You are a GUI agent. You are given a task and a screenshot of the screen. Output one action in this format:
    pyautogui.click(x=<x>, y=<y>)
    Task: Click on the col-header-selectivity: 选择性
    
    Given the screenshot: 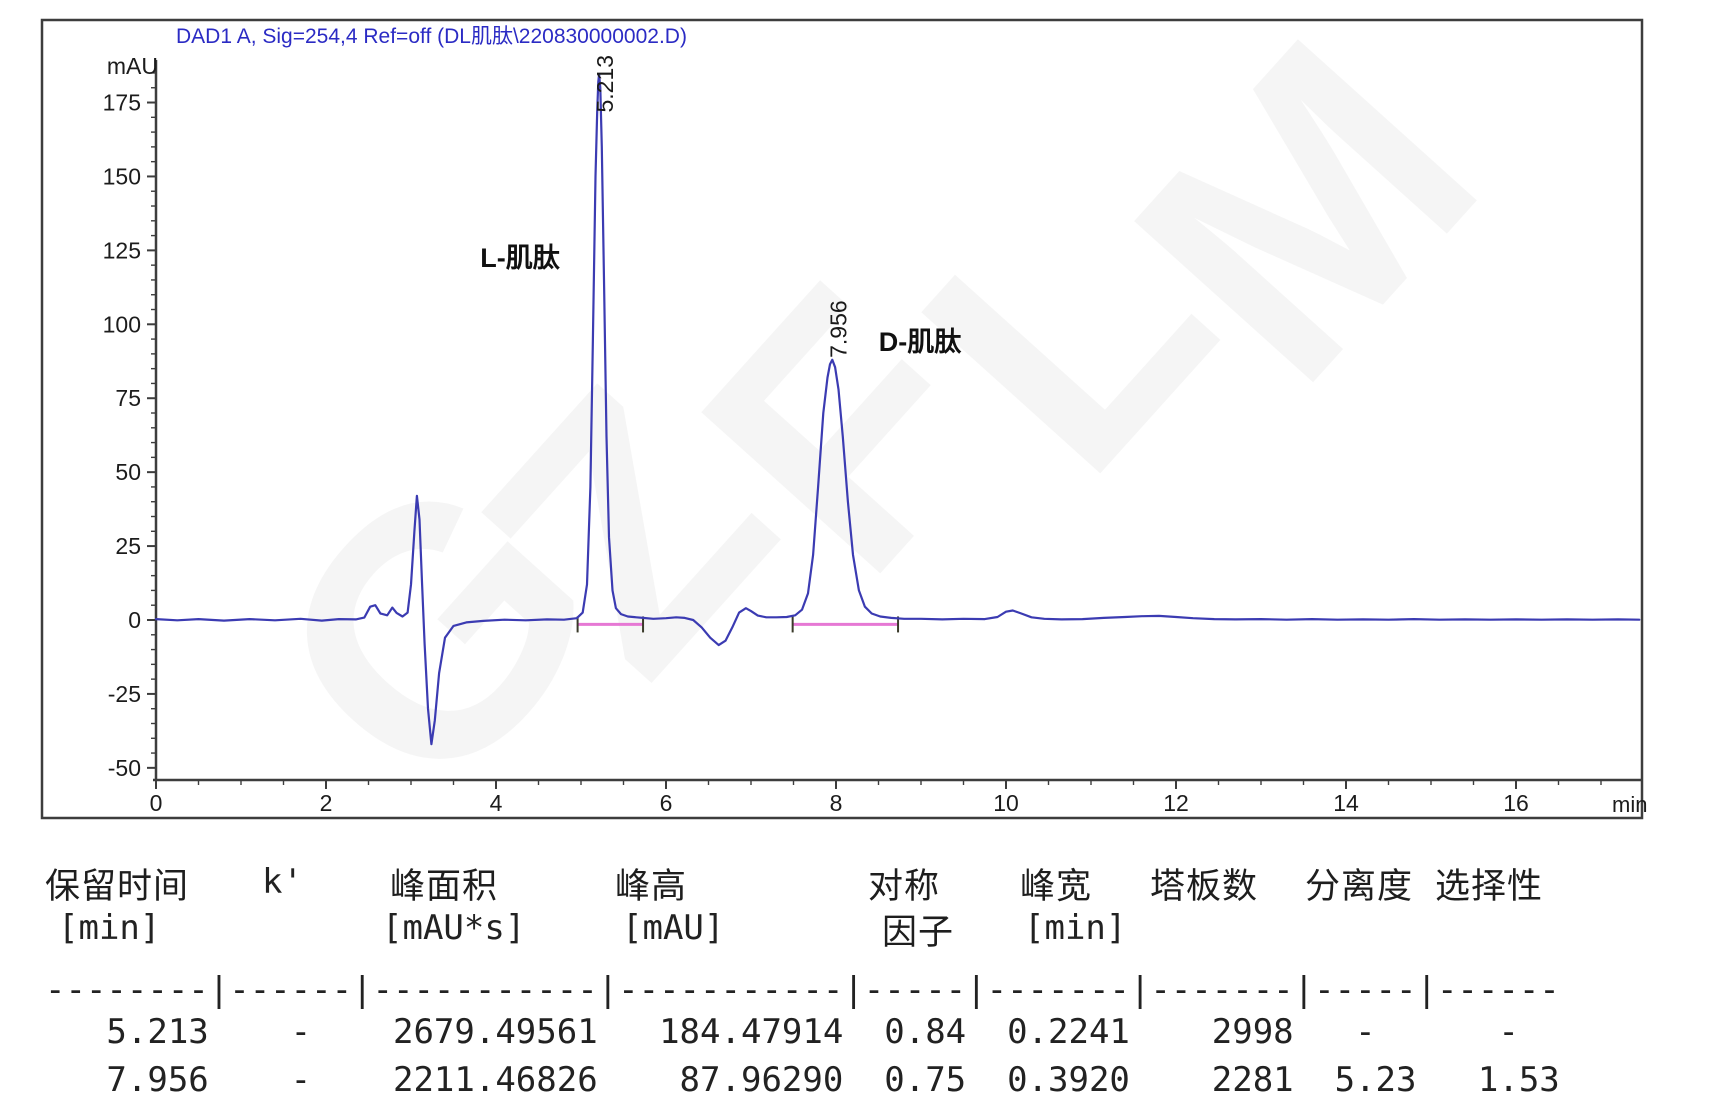 What is the action you would take?
    pyautogui.click(x=1489, y=886)
    